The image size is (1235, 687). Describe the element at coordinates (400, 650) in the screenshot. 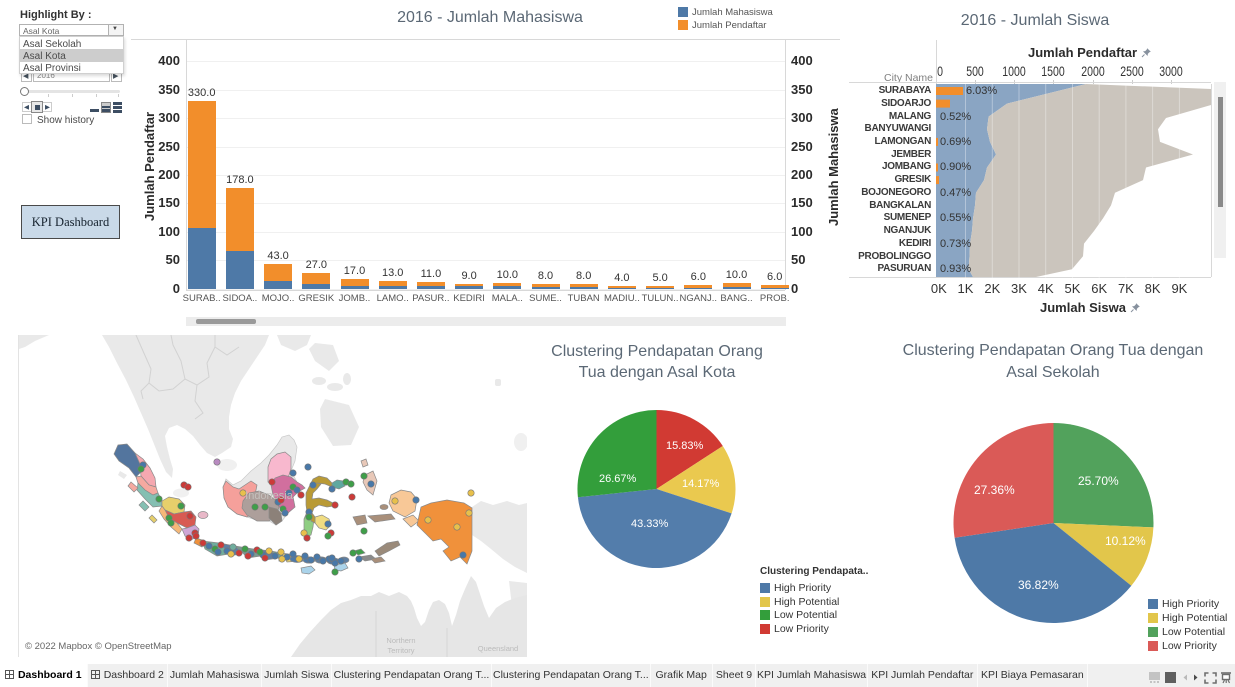

I see `svg-text: Territory` at that location.